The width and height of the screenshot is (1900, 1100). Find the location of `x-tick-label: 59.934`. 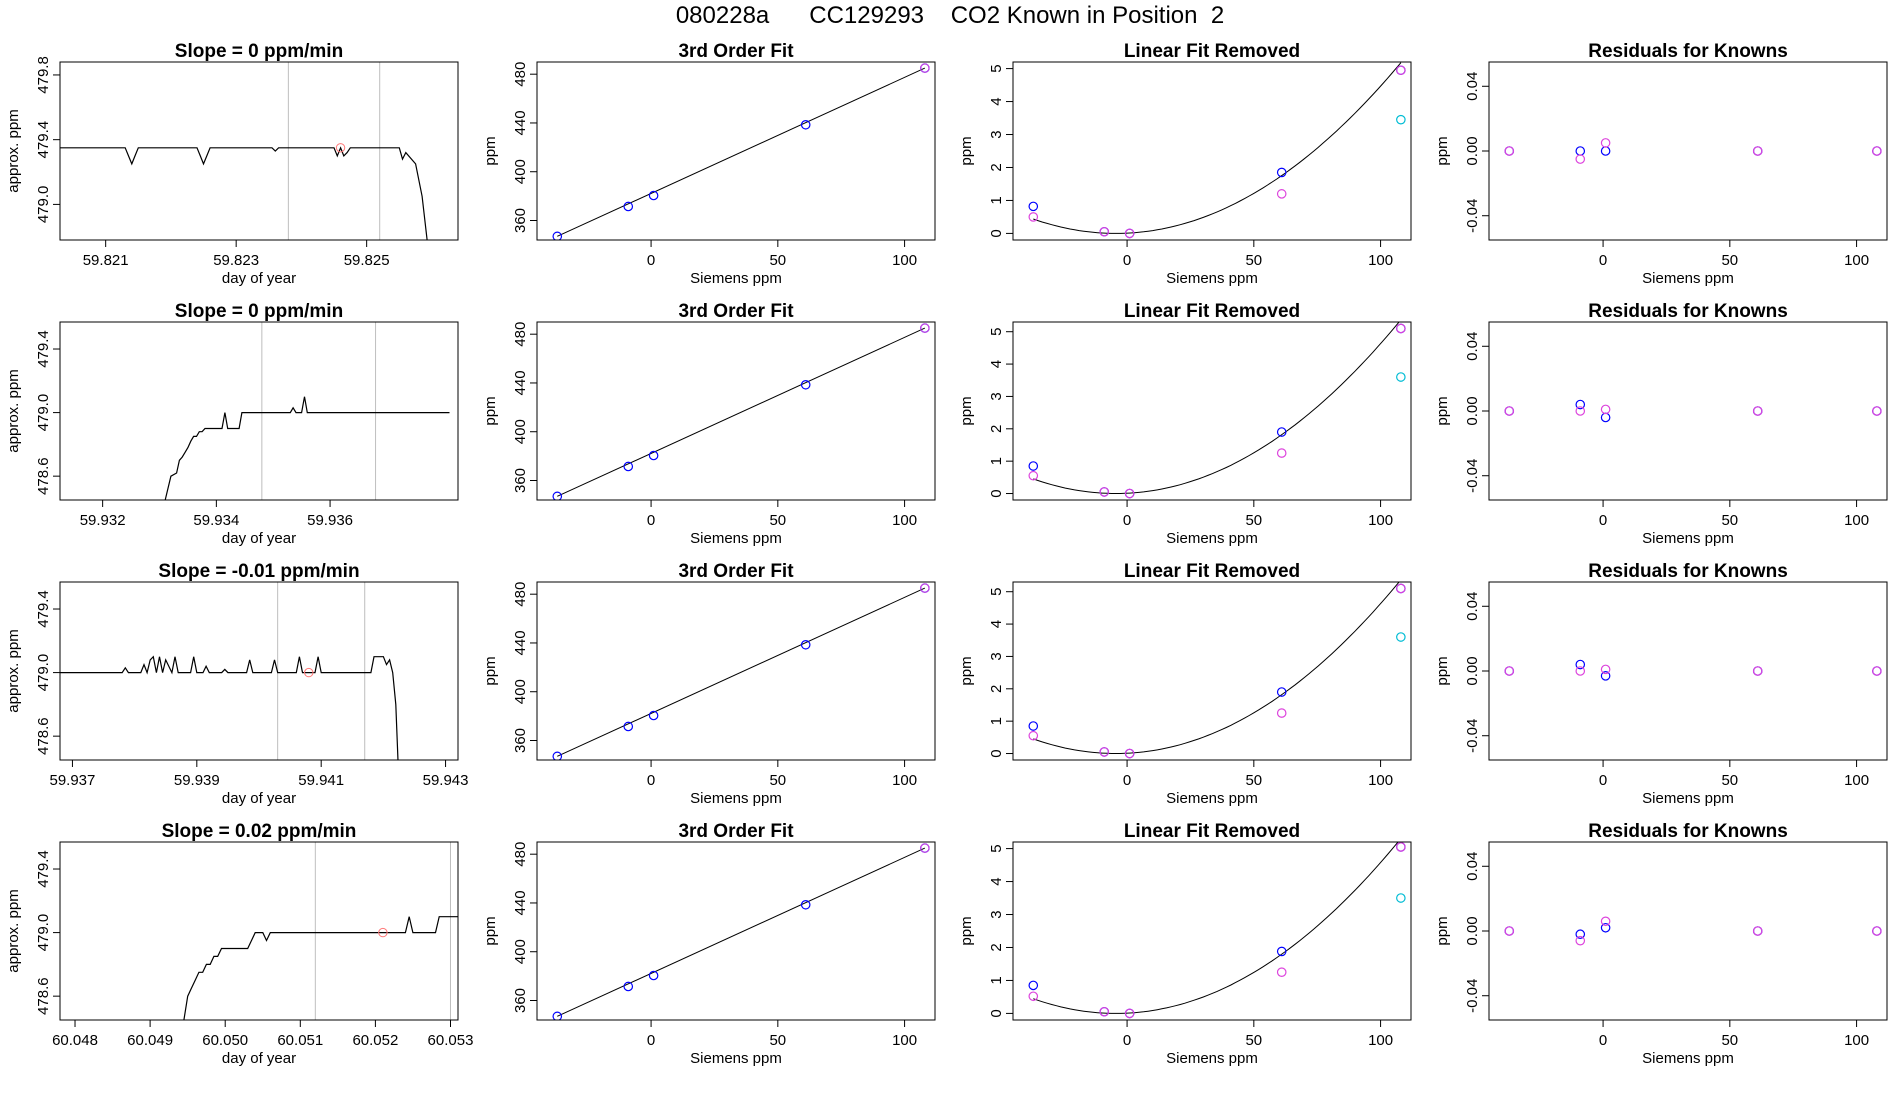

x-tick-label: 59.934 is located at coordinates (216, 520).